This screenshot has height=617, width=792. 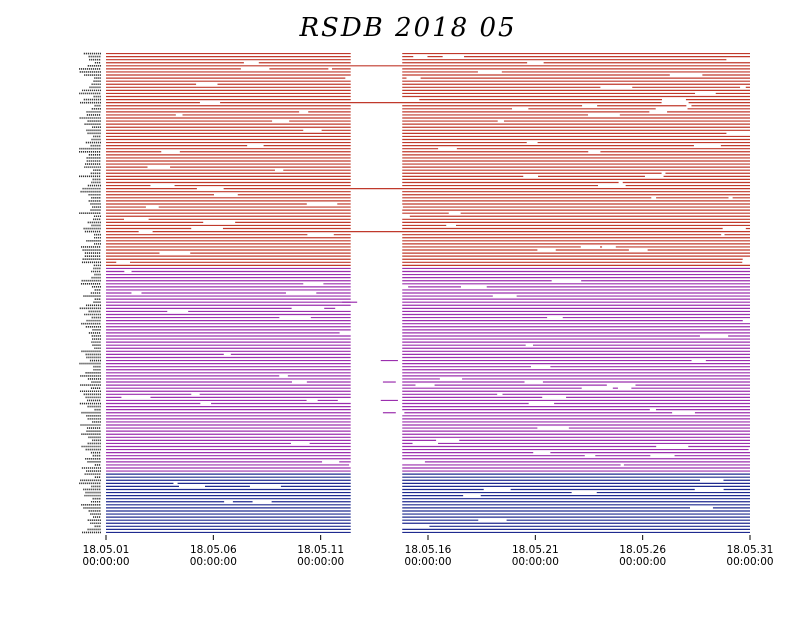 What do you see at coordinates (90, 293) in the screenshot?
I see `station-label-layer` at bounding box center [90, 293].